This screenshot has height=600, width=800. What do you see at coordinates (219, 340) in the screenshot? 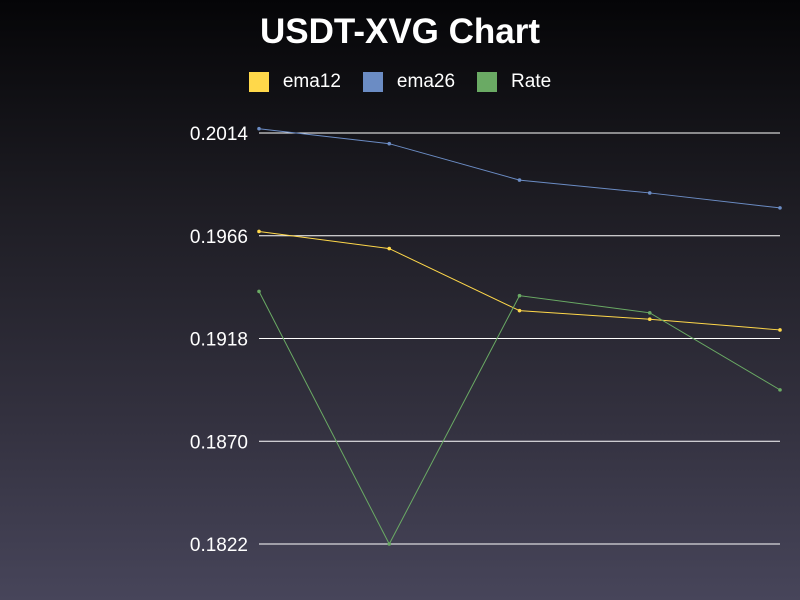
I see `y-tick-label: 0.1918` at bounding box center [219, 340].